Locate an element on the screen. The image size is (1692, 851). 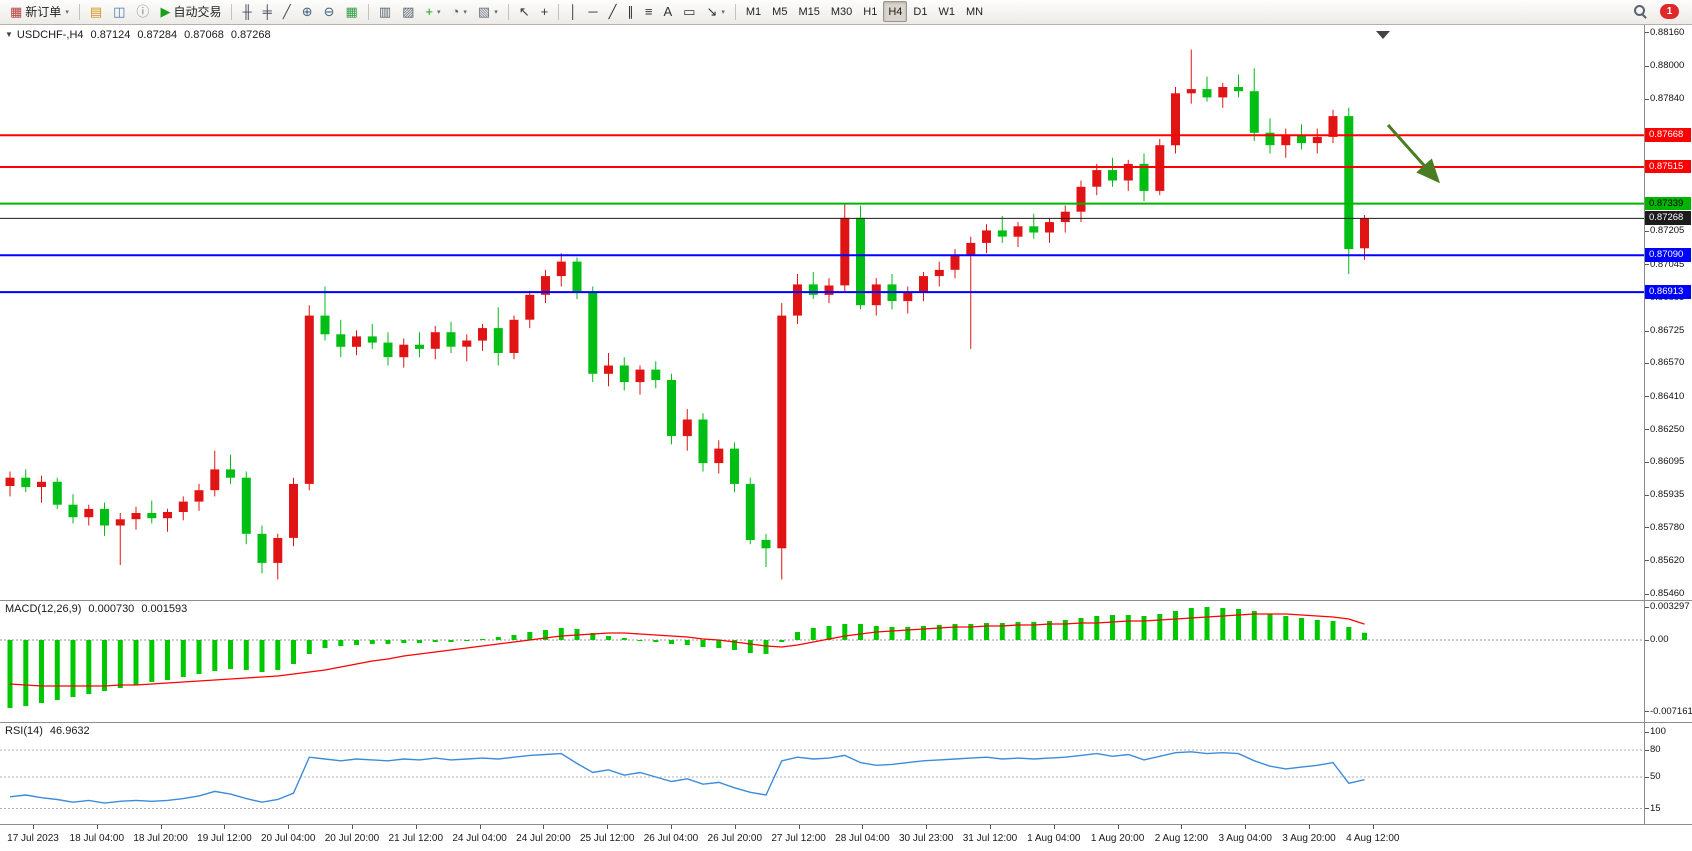
chart-shift-icon: ▨ is located at coordinates (408, 12).